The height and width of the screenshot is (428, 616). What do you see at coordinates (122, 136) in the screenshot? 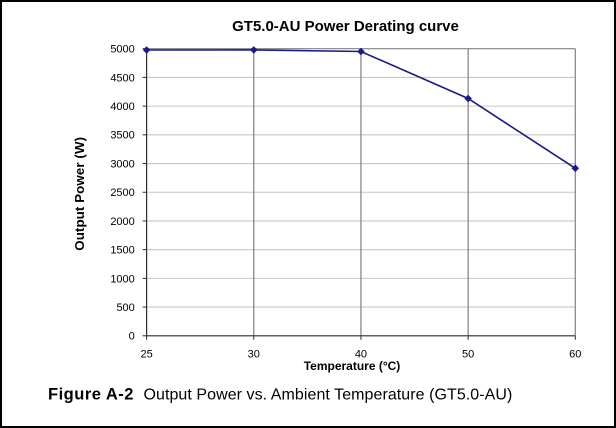
I see `svg-text: 3500` at bounding box center [122, 136].